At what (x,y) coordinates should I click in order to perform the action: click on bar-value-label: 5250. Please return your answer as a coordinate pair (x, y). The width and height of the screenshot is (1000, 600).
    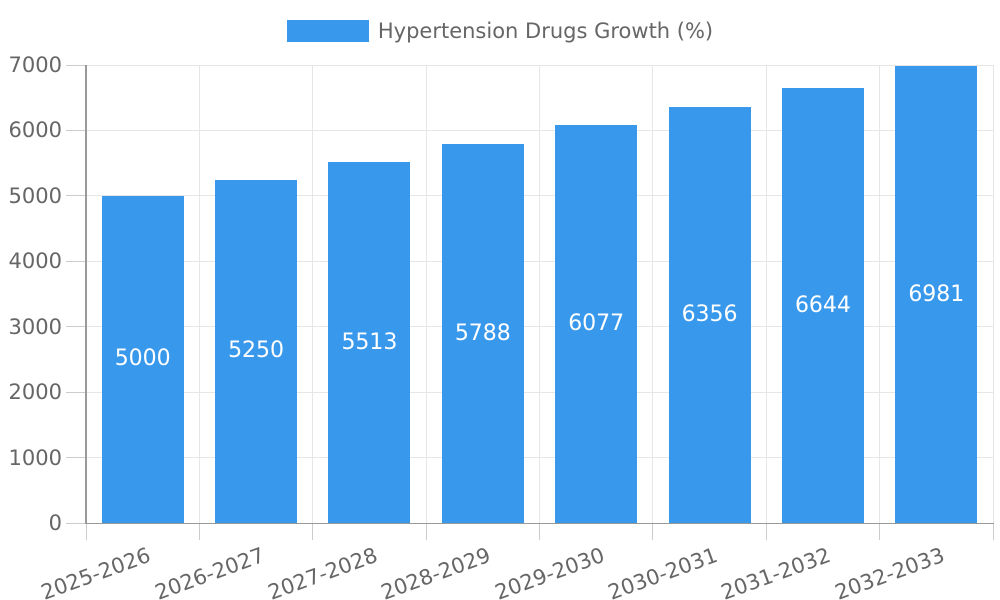
    Looking at the image, I should click on (256, 351).